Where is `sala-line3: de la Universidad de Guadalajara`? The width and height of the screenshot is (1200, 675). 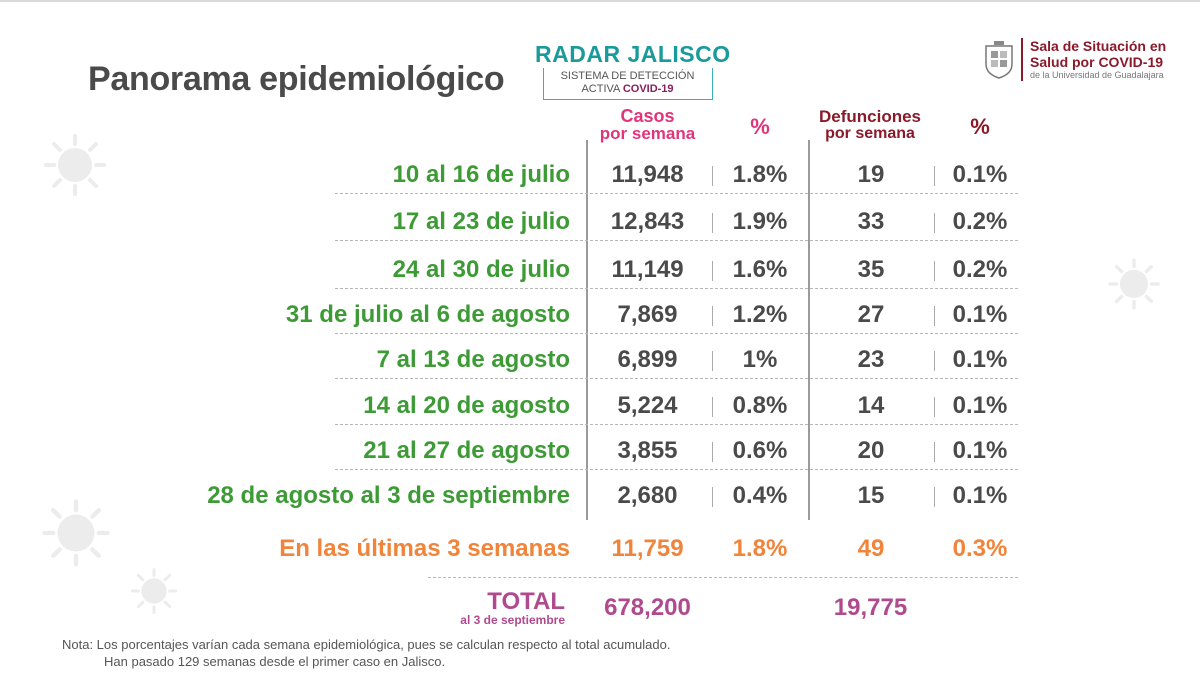 sala-line3: de la Universidad de Guadalajara is located at coordinates (1097, 75).